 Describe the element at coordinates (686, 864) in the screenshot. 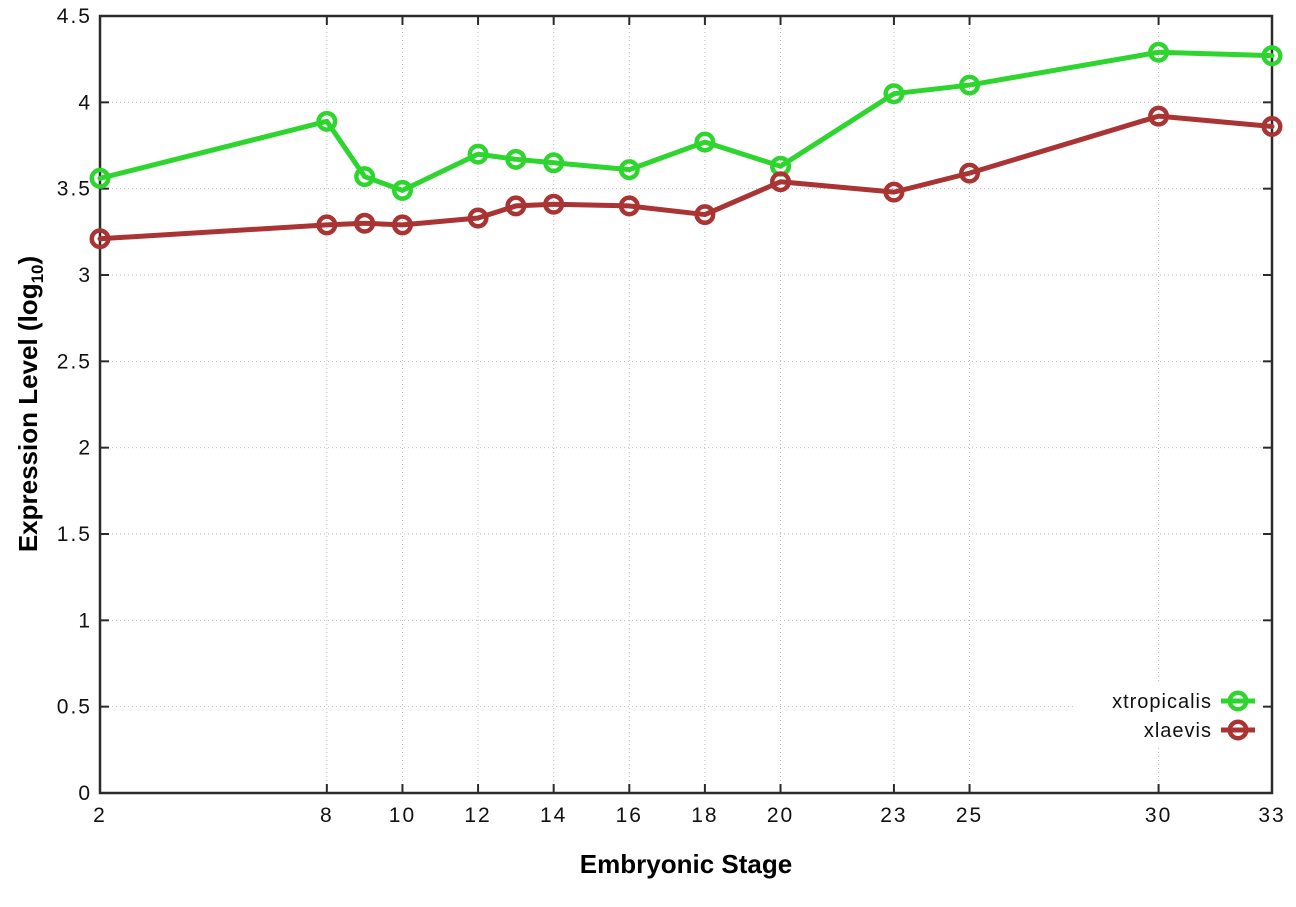

I see `x-axis-title: Embryonic Stage` at that location.